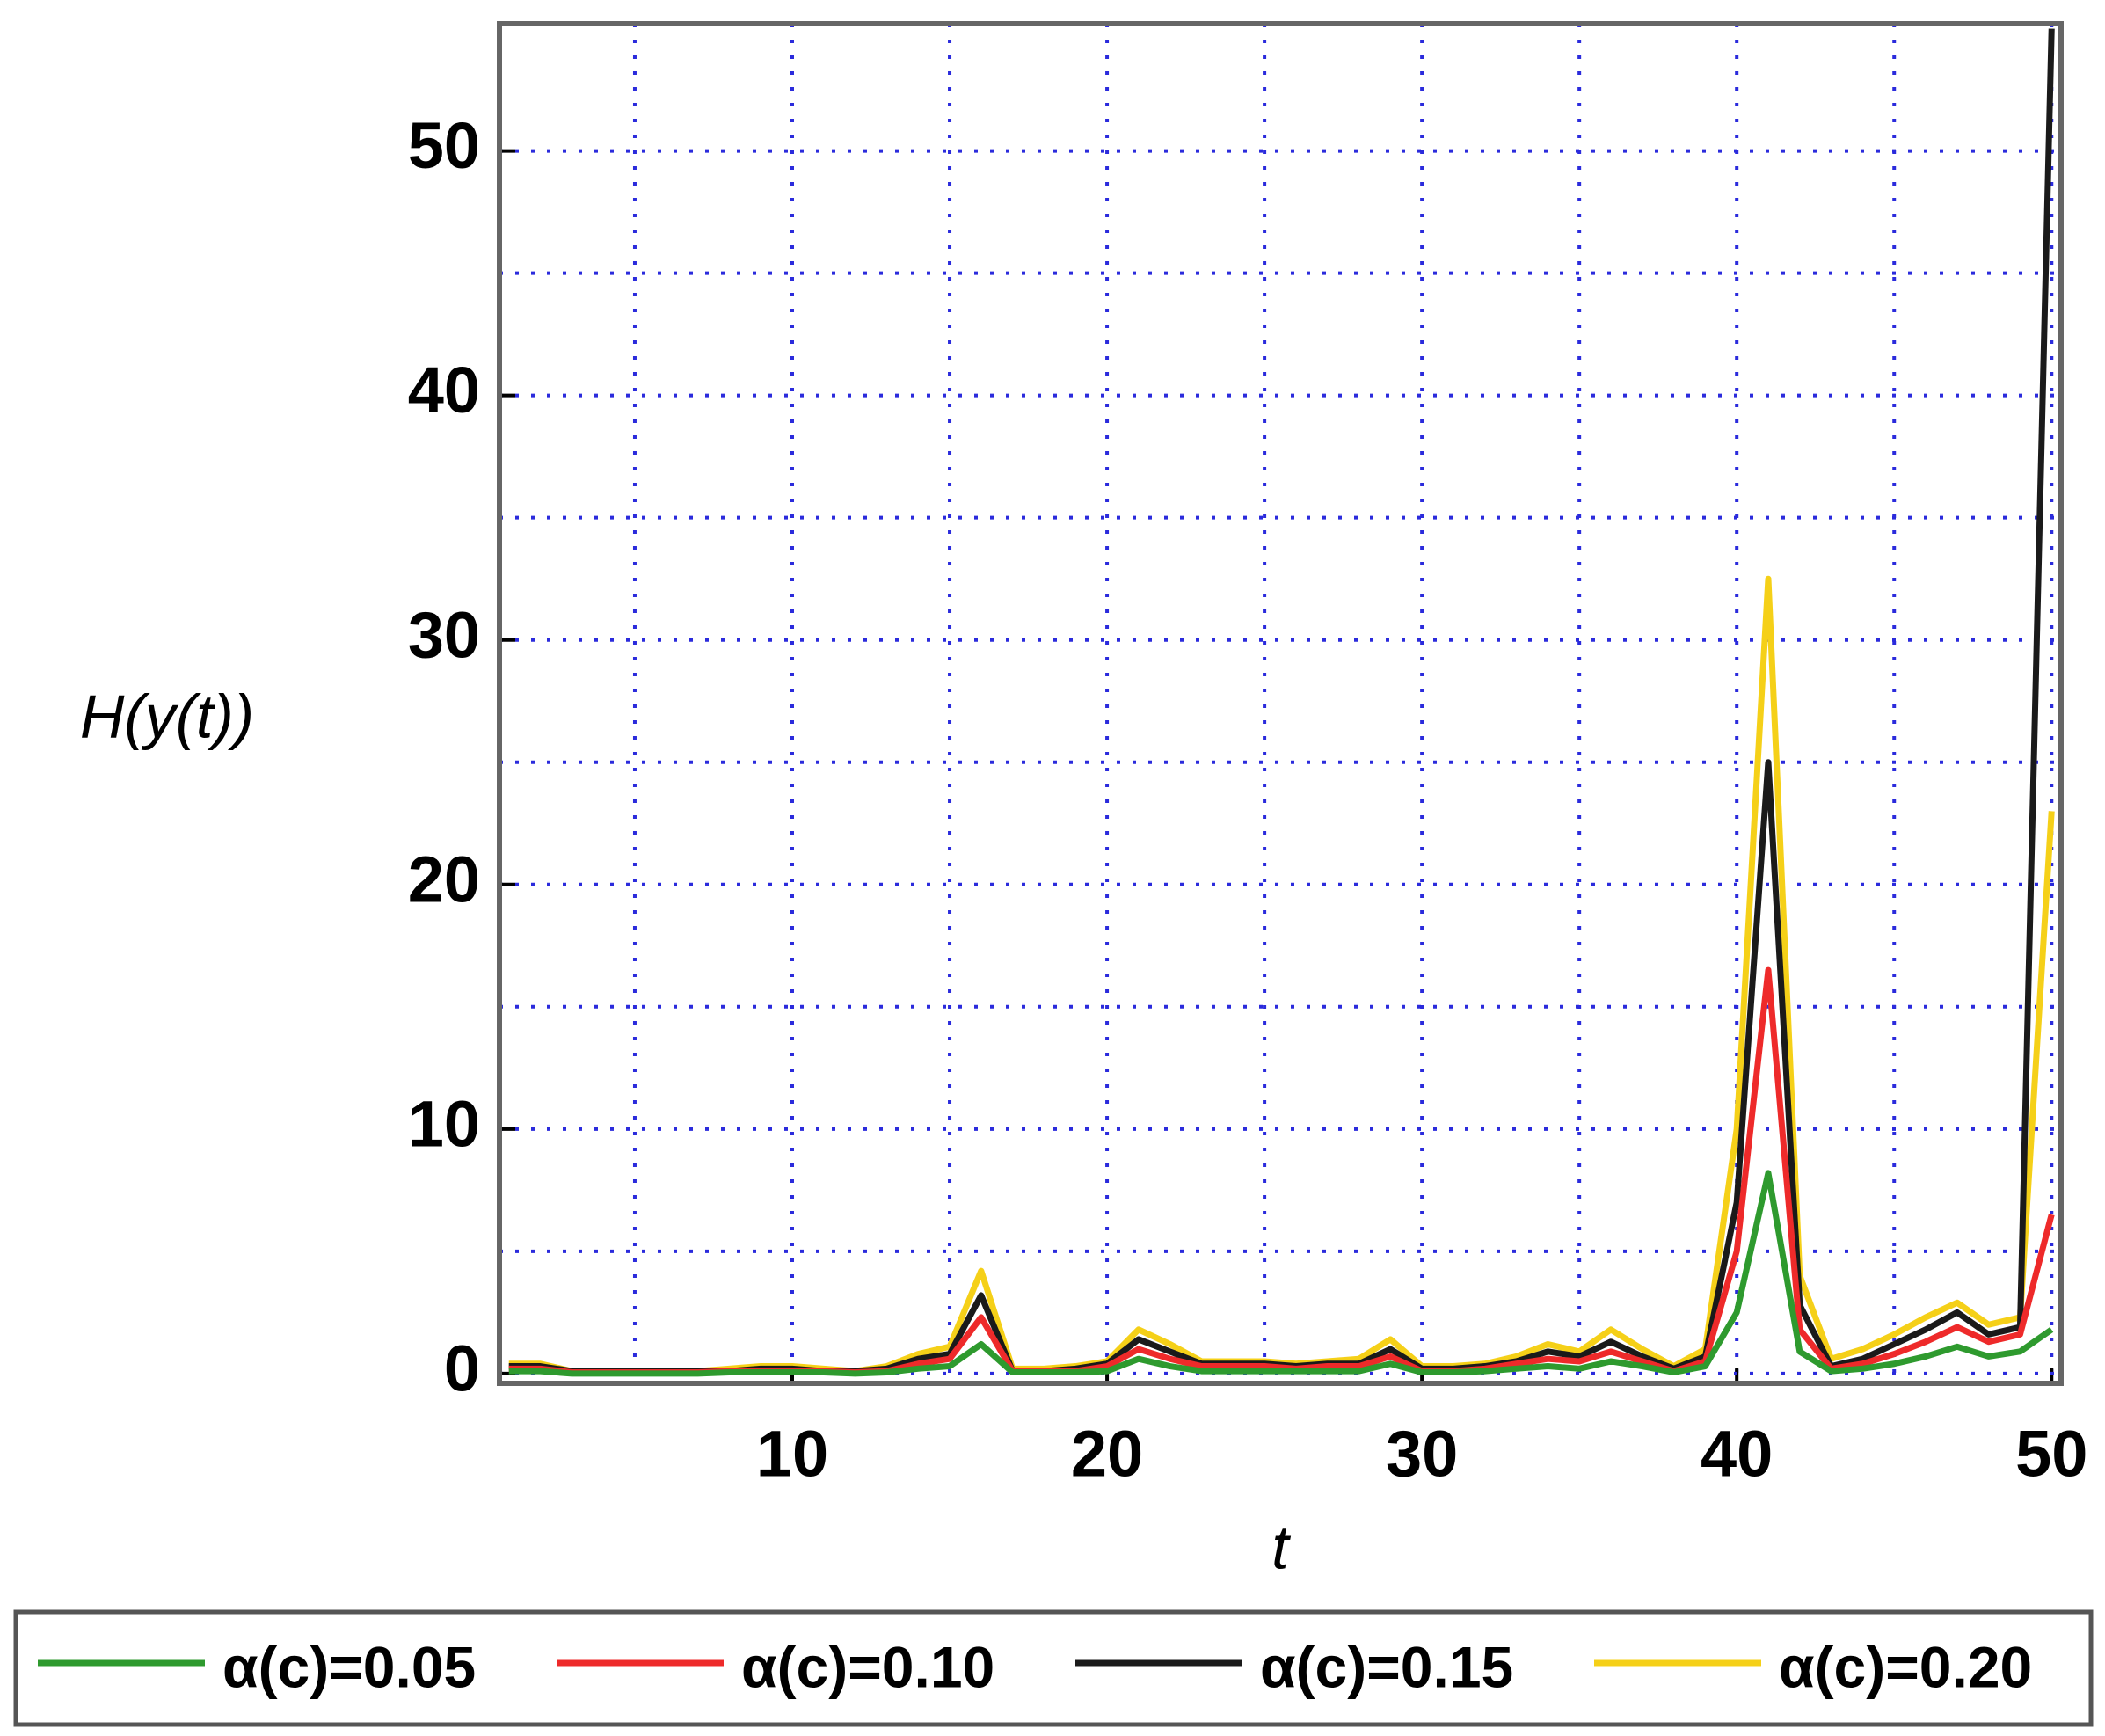 The image size is (2105, 1736). Describe the element at coordinates (444, 146) in the screenshot. I see `y-tick-label: 50` at that location.